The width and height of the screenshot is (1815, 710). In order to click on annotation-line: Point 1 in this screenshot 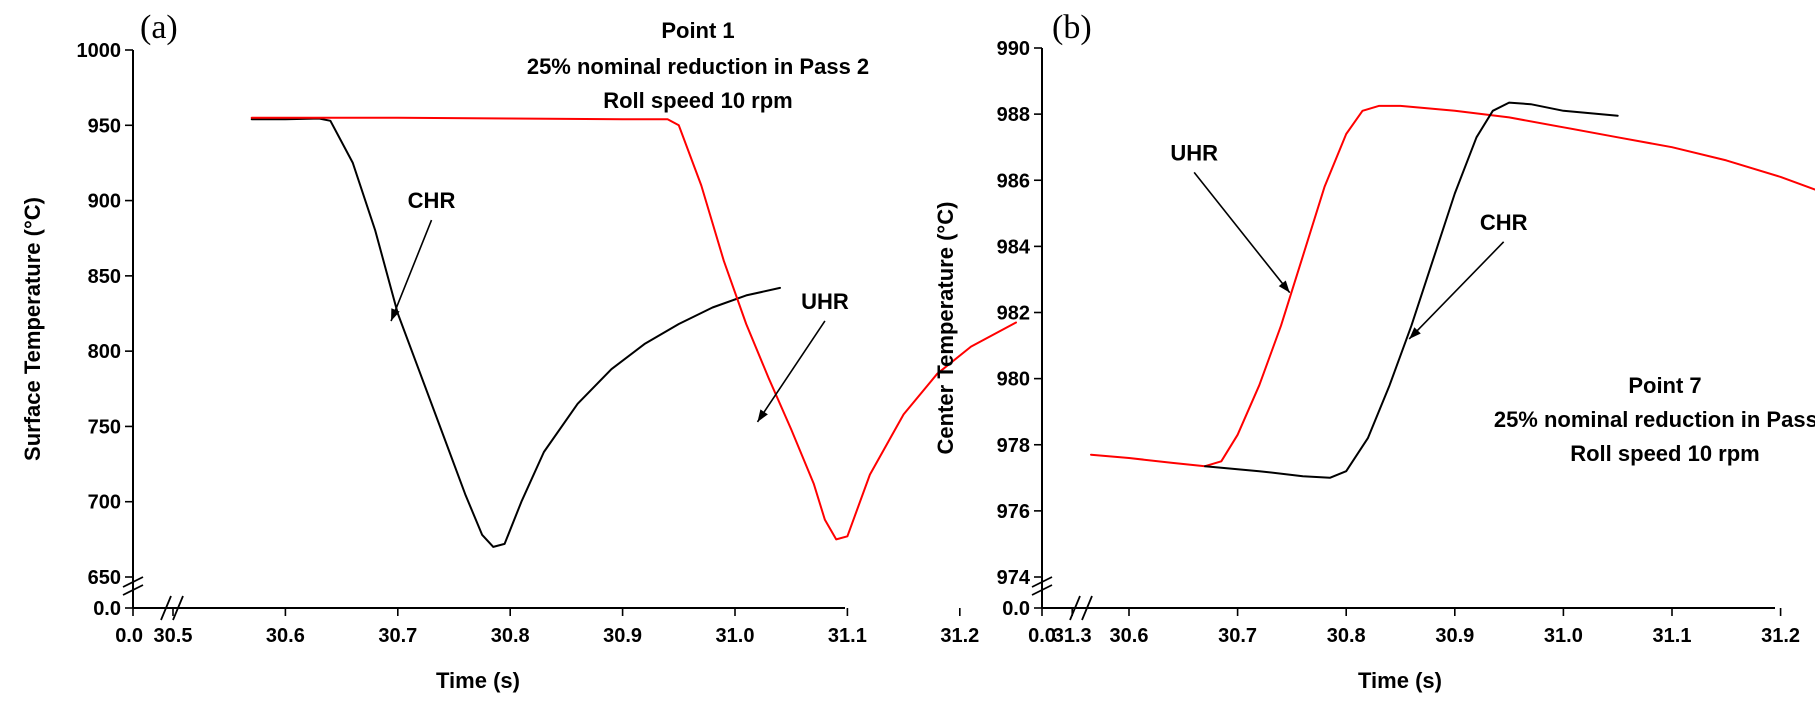, I will do `click(697, 30)`.